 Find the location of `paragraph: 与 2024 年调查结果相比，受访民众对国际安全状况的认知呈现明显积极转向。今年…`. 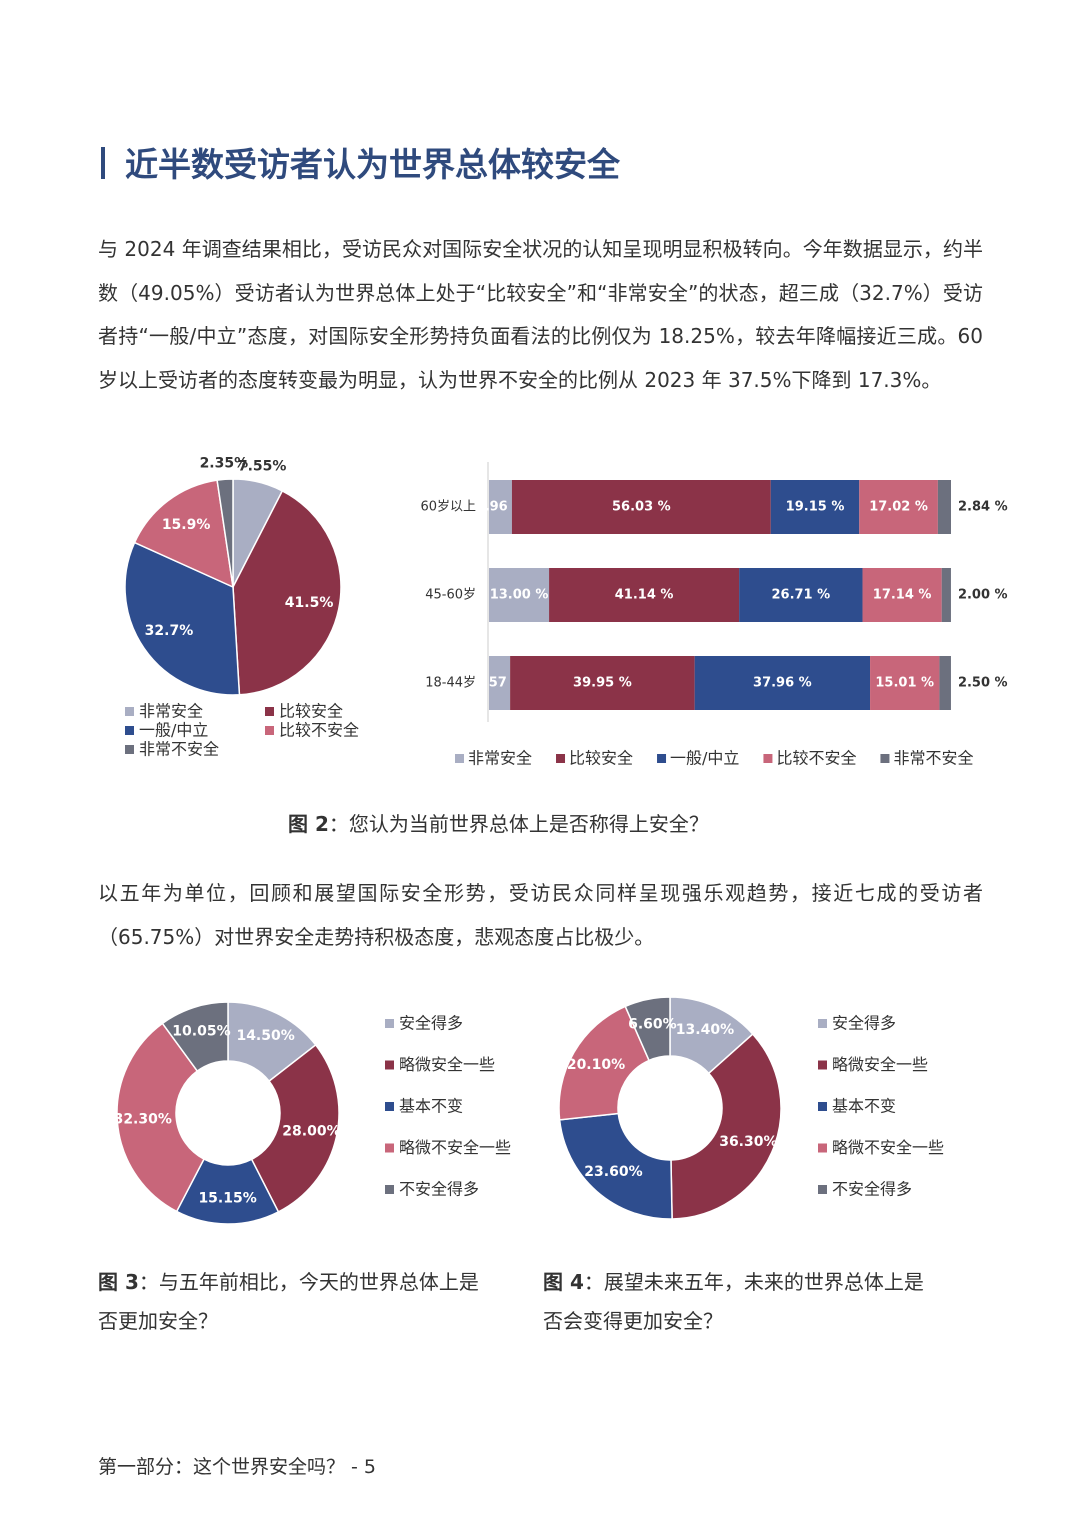

paragraph: 与 2024 年调查结果相比，受访民众对国际安全状况的认知呈现明显积极转向。今年… is located at coordinates (540, 314).